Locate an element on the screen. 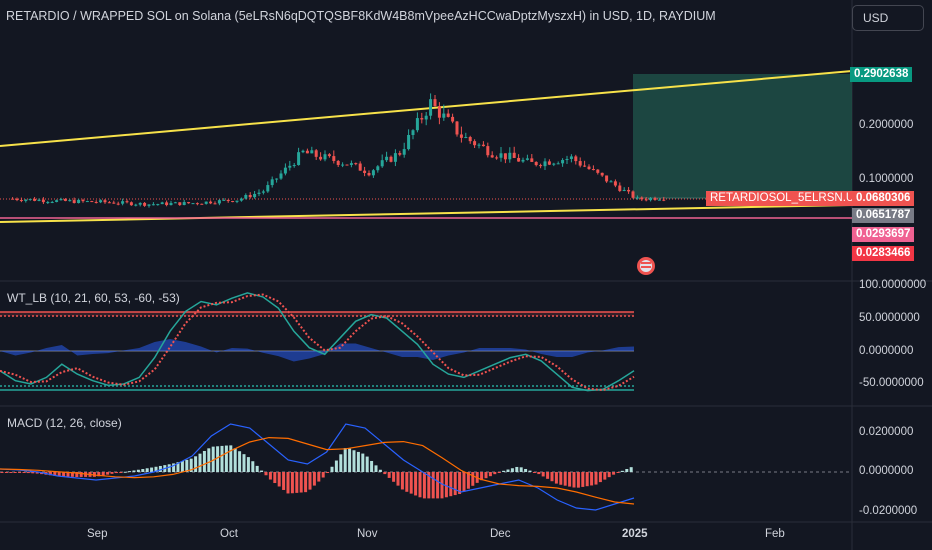 The image size is (932, 550). flag-icon is located at coordinates (646, 266).